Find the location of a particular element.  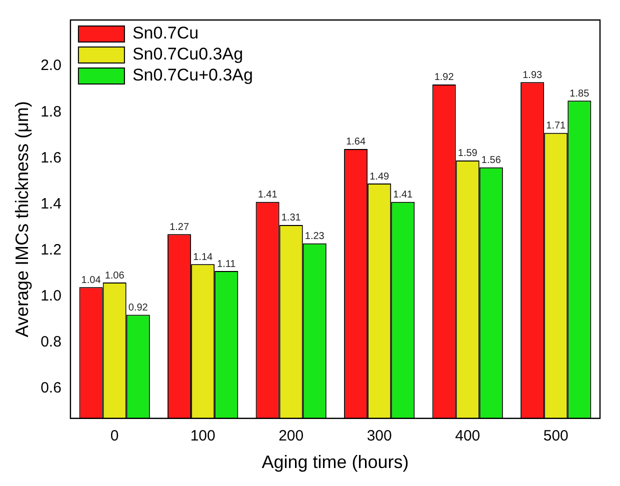

data-label: 1.14 is located at coordinates (203, 257).